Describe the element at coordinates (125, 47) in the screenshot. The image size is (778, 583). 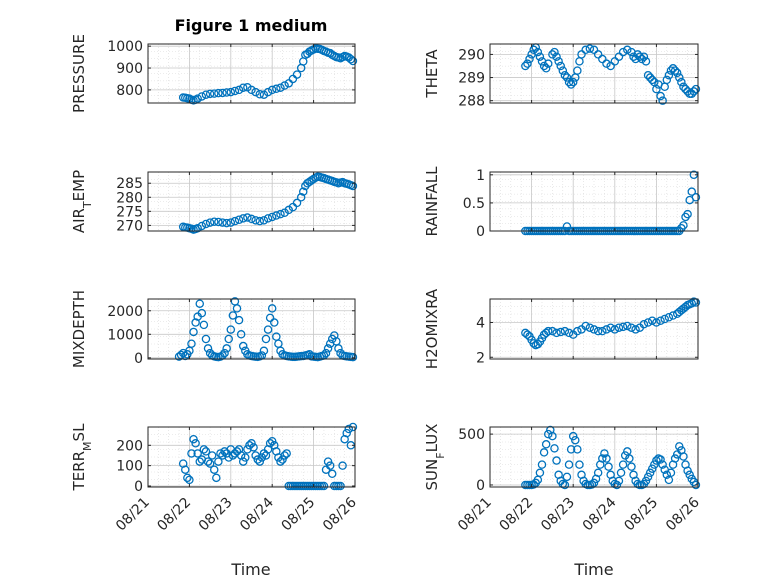
I see `y-tick-label: 1000` at that location.